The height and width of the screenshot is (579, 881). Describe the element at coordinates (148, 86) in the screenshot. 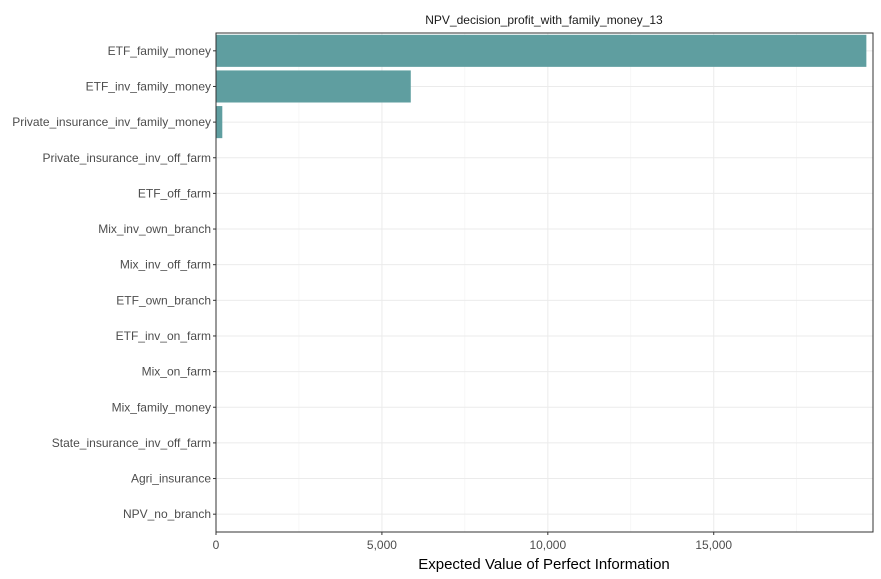

I see `y-tick-label-ETF_inv_family_money: ETF_inv_family_money` at that location.